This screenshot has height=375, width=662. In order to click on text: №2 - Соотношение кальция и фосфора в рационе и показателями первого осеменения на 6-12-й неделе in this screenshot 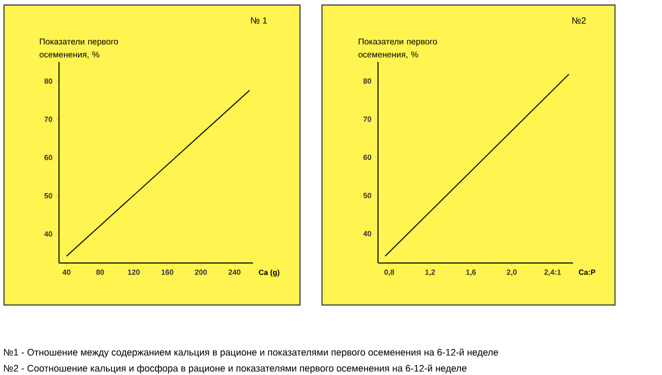, I will do `click(235, 369)`.